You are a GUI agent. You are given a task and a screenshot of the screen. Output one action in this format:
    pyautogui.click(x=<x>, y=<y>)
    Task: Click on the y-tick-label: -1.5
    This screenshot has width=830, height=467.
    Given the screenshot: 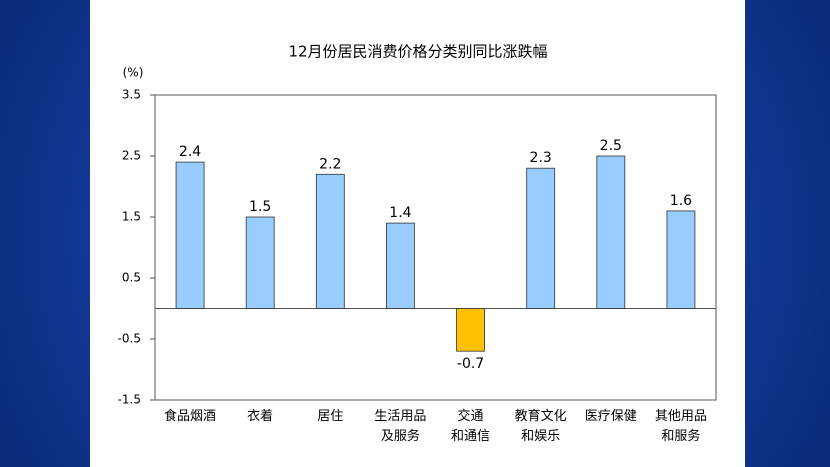 What is the action you would take?
    pyautogui.click(x=129, y=400)
    